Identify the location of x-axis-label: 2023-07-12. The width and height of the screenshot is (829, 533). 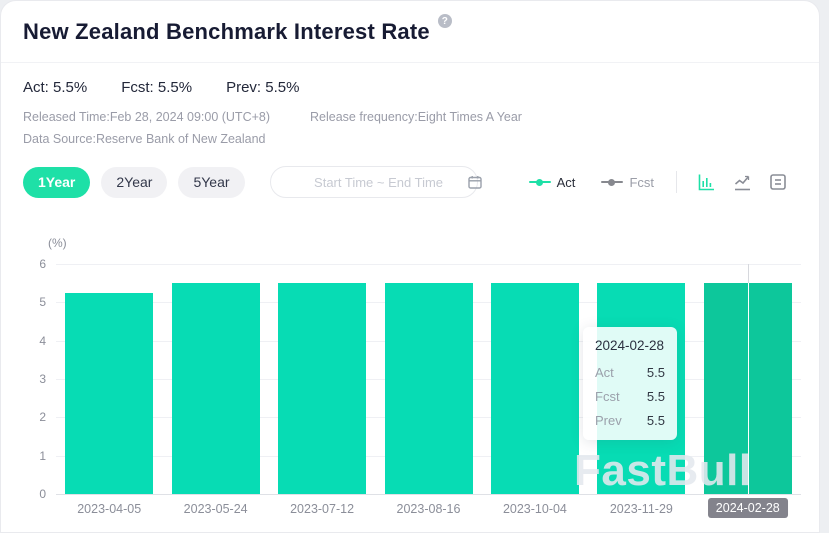
(322, 509).